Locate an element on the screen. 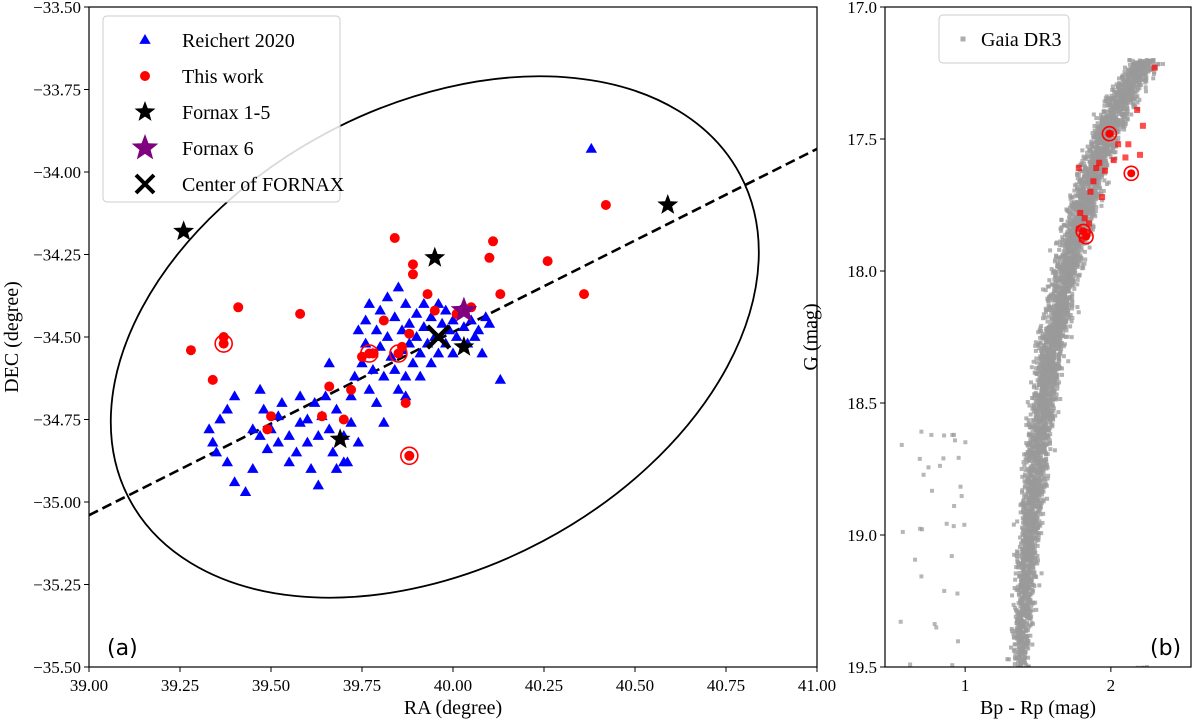 This screenshot has height=720, width=1200. this-work-point is located at coordinates (412, 264).